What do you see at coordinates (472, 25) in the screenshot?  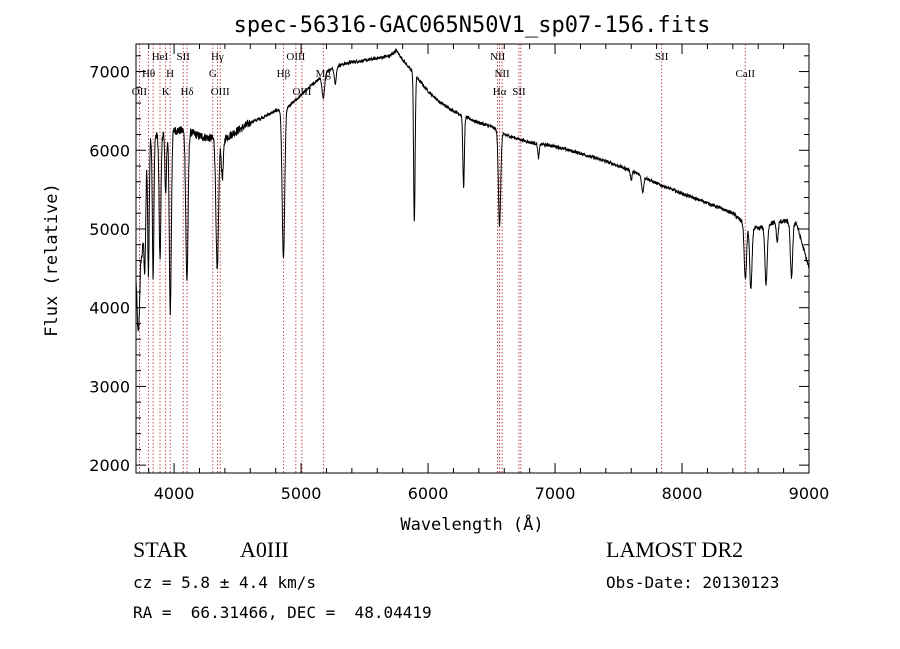 I see `chart-title: spec-56316-GAC065N50V1_sp07-156.fits` at bounding box center [472, 25].